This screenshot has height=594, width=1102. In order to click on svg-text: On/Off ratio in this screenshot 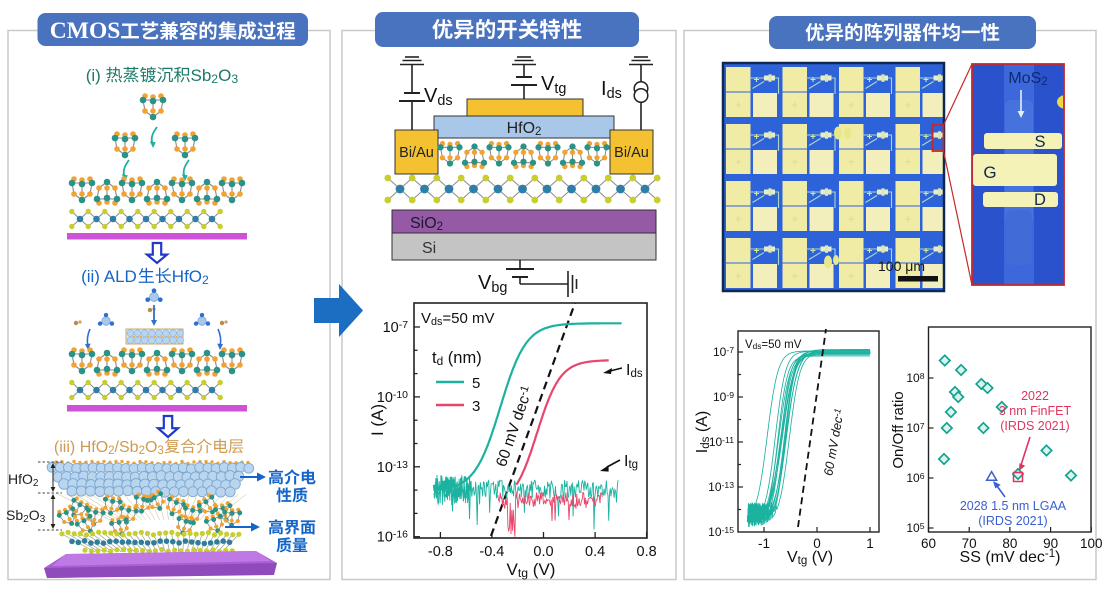, I will do `click(898, 429)`.